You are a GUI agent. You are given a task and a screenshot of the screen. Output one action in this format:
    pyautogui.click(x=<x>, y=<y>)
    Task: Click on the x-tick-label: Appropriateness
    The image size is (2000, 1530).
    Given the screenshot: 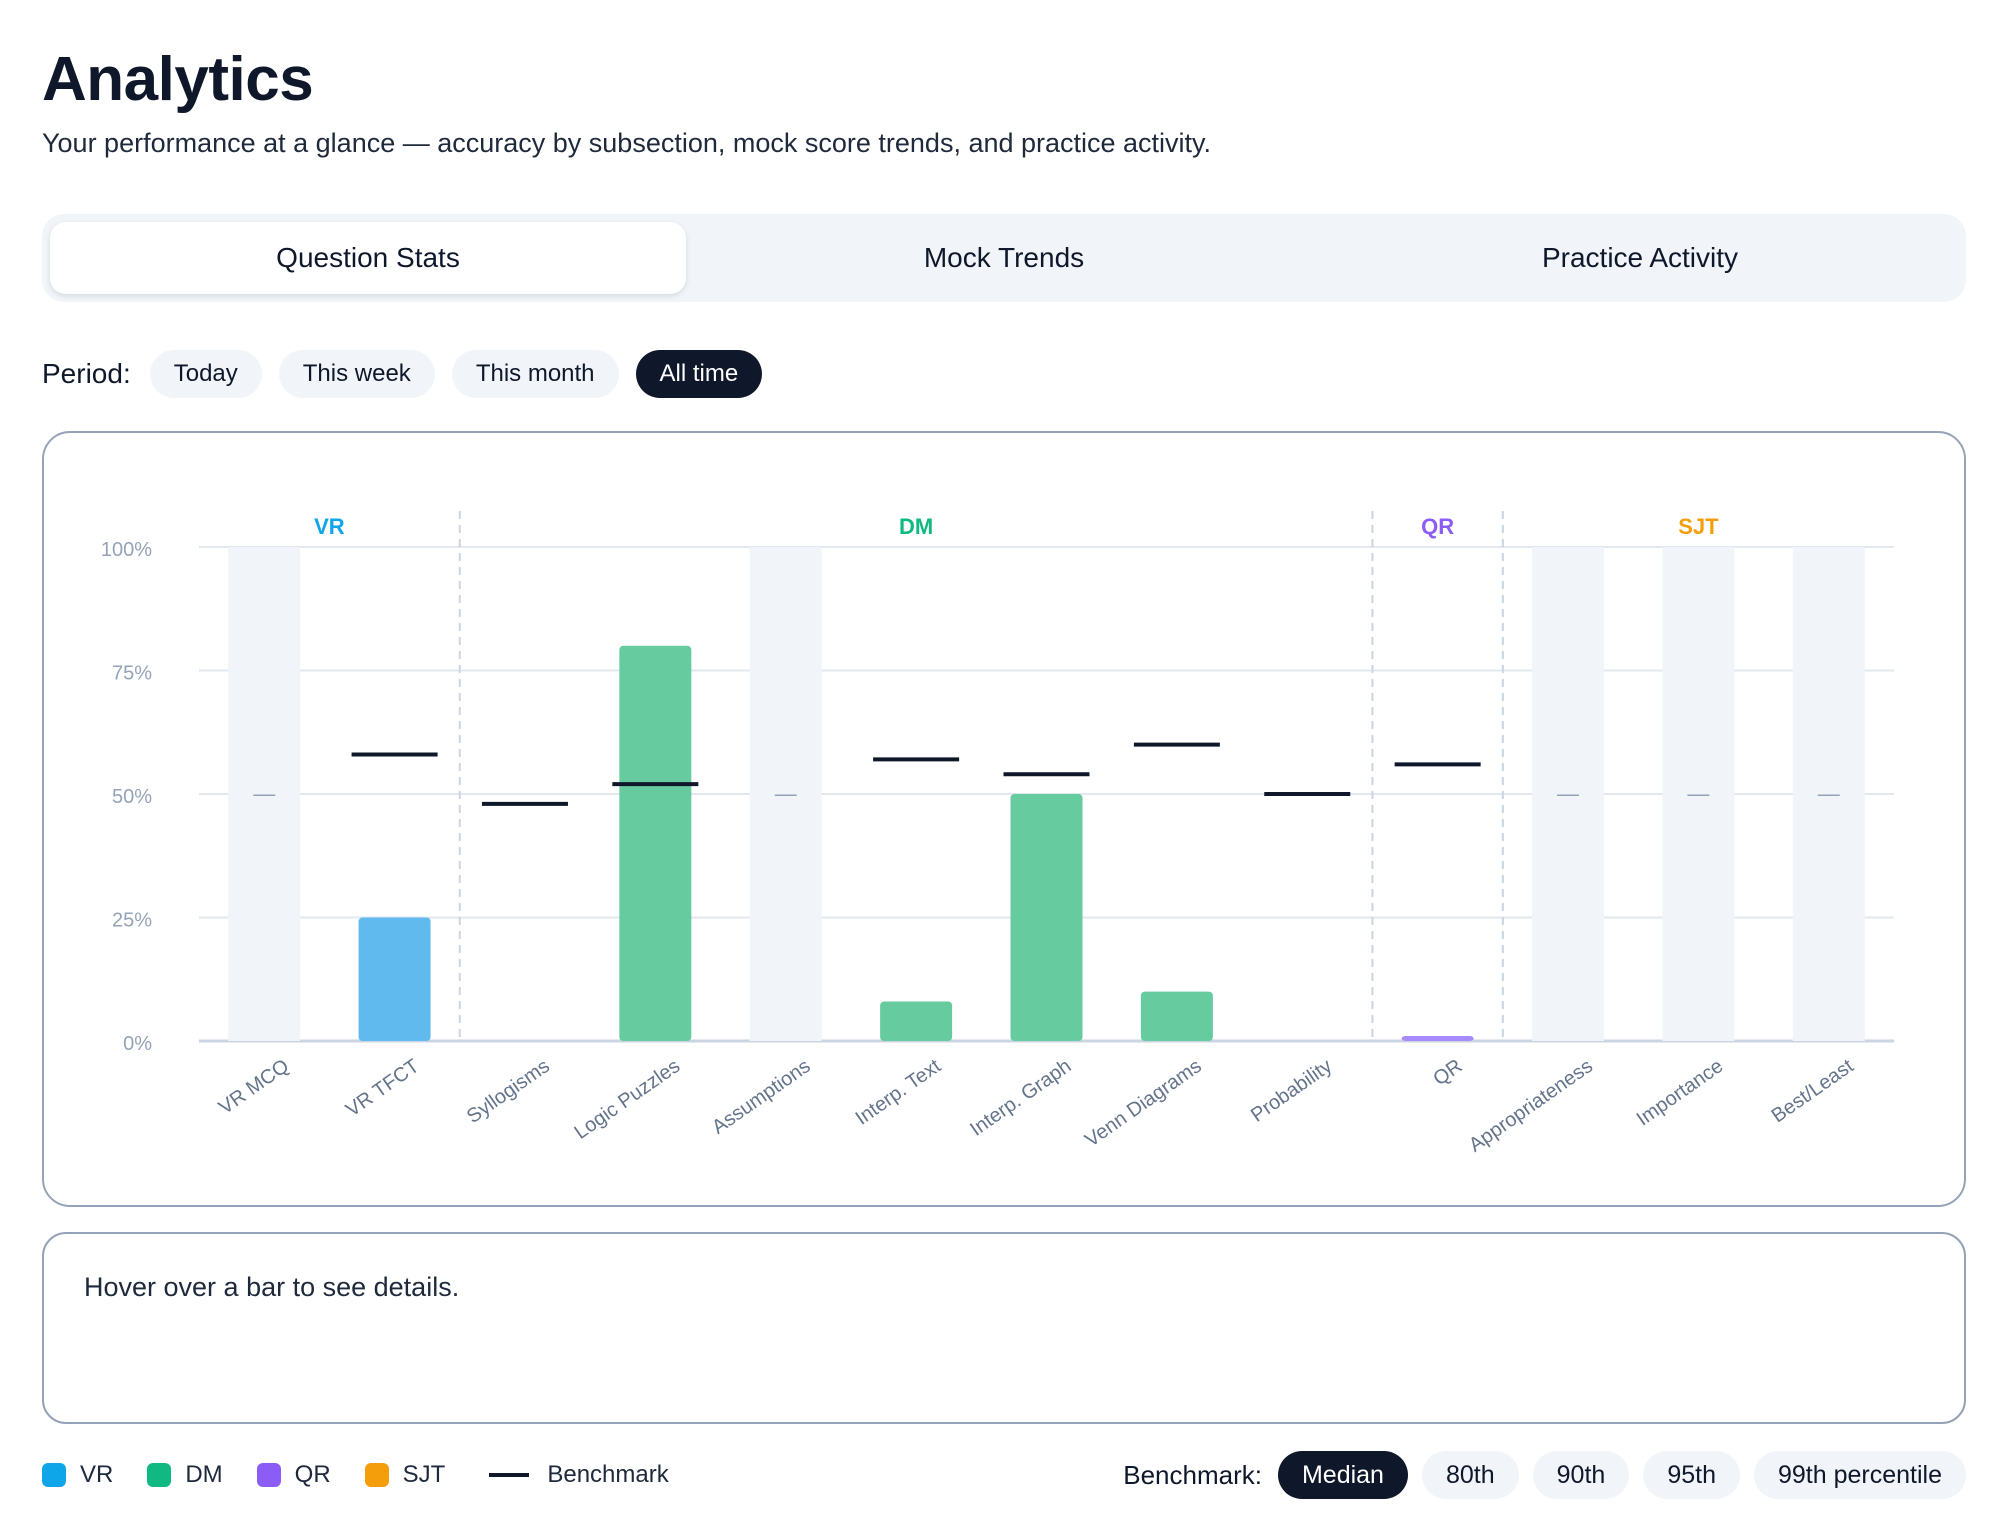 What is the action you would take?
    pyautogui.click(x=1531, y=1106)
    